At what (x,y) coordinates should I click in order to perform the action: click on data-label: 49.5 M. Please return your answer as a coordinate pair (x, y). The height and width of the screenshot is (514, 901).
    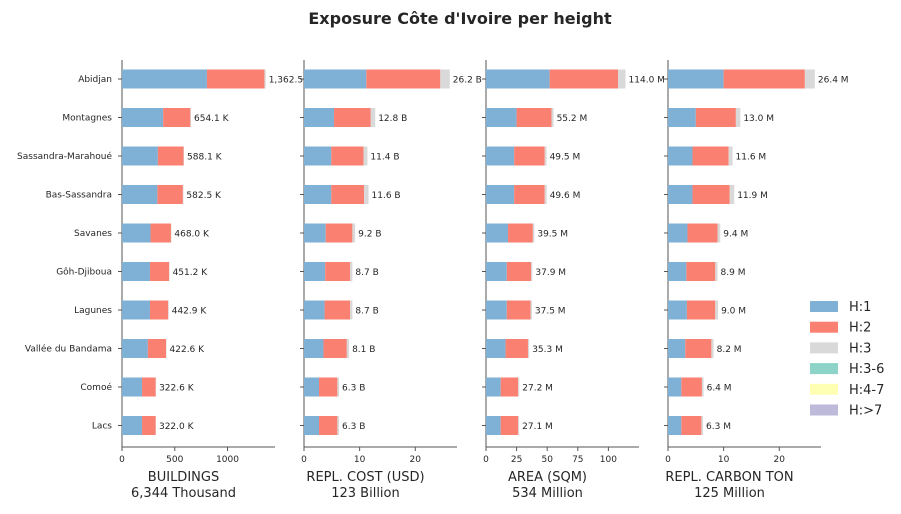
    Looking at the image, I should click on (565, 158).